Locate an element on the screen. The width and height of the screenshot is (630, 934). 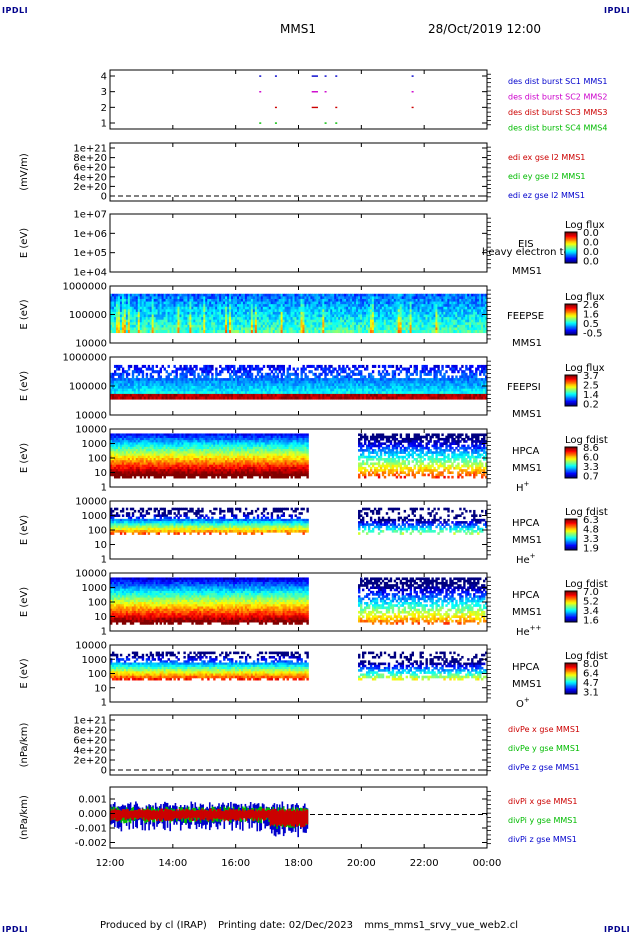
y-tick-label: 2e+20 is located at coordinates (90, 187).